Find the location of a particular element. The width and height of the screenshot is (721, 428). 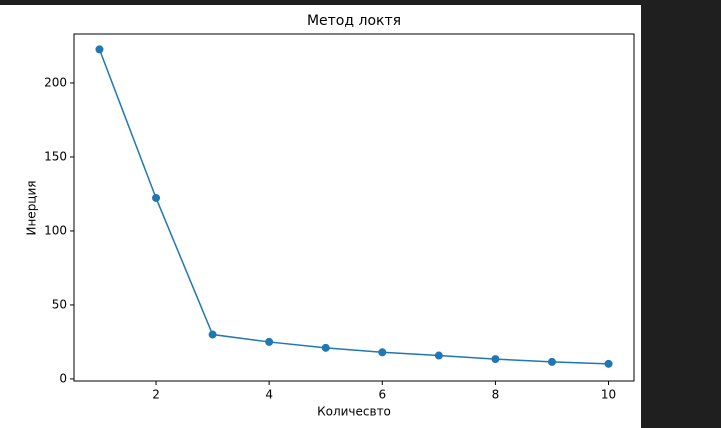

x-tick-label: 8 is located at coordinates (496, 395).